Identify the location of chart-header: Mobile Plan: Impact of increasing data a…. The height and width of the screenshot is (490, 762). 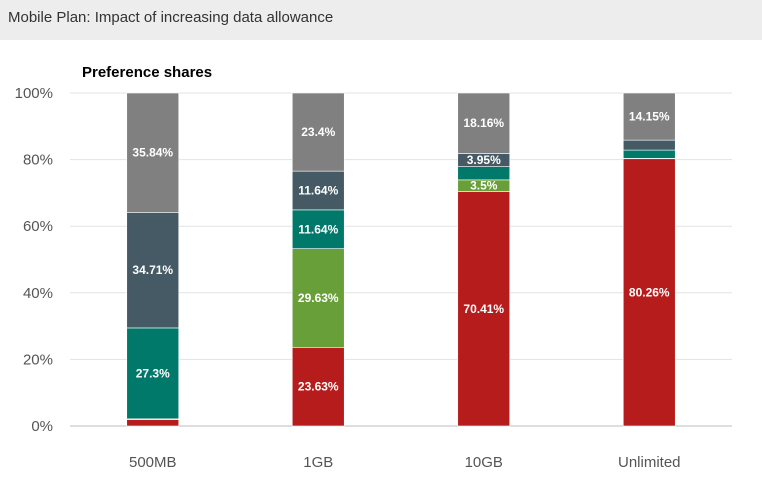
(381, 20).